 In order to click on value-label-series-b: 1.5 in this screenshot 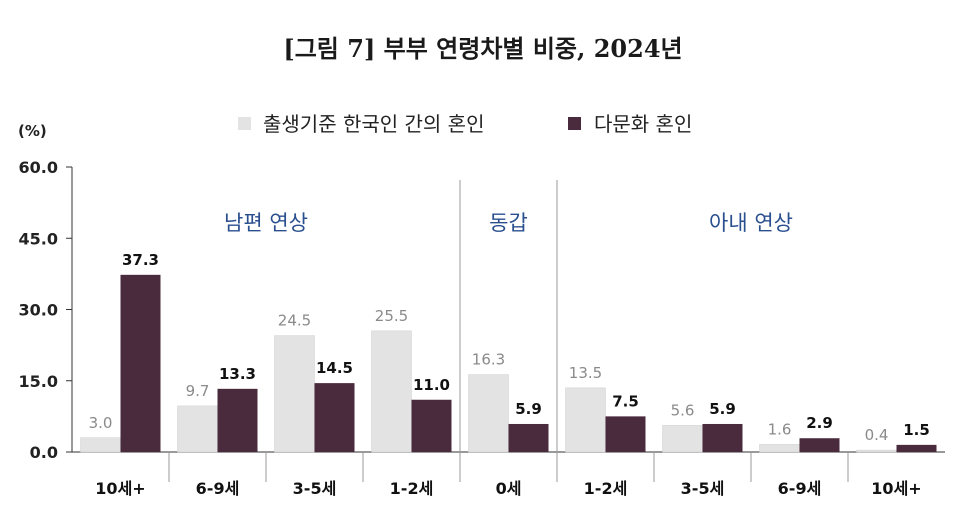, I will do `click(916, 430)`.